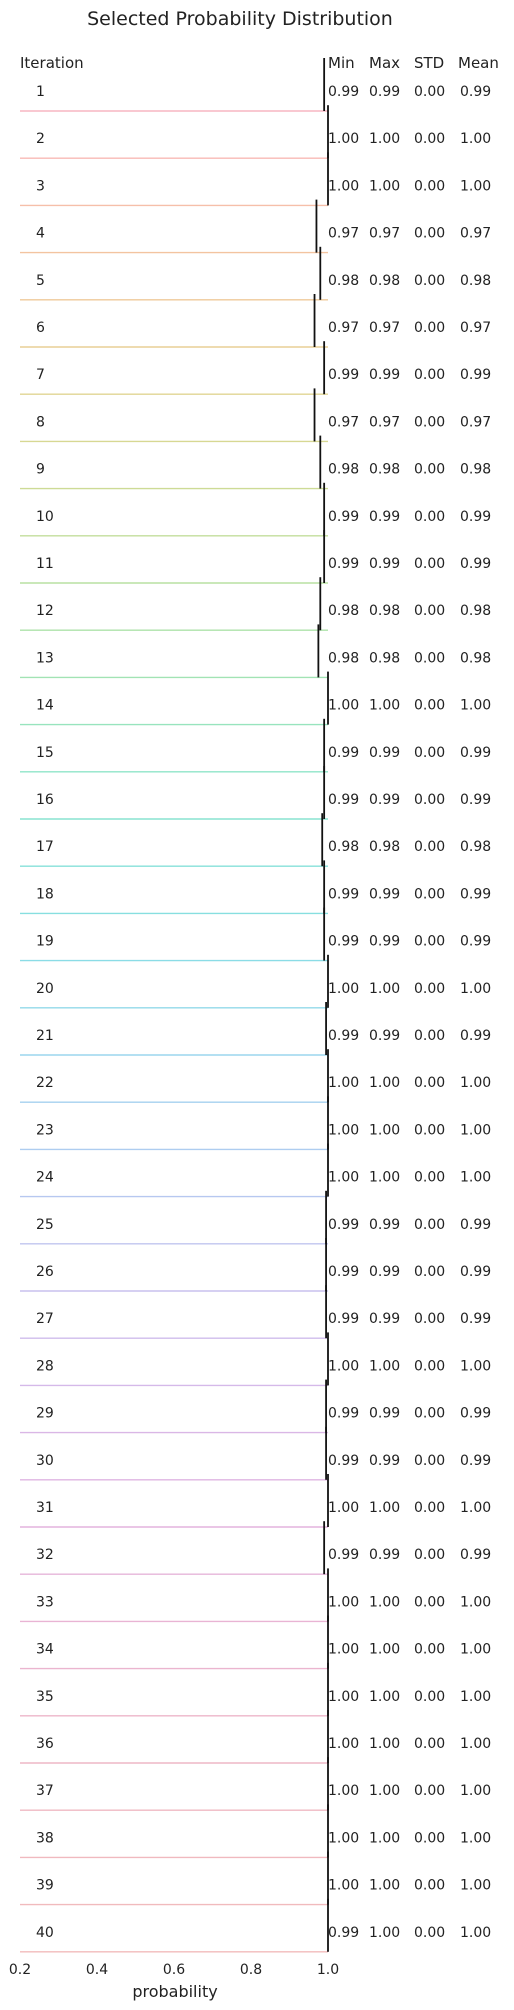 This screenshot has height=2010, width=514. I want to click on ridge-row: 19 0.99 0.99 0.00 0.99, so click(255, 934).